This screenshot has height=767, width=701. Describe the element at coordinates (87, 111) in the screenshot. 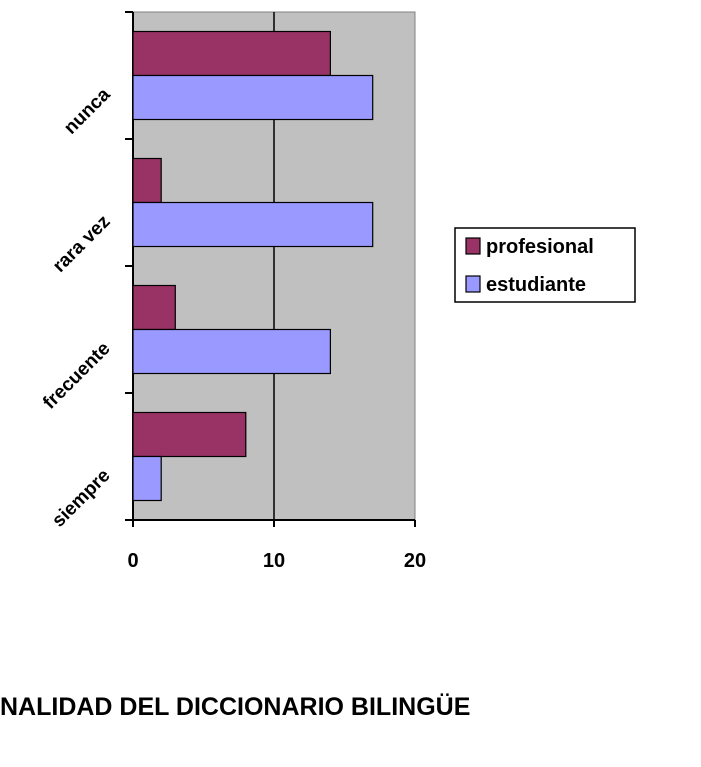

I see `y-tick-label: nunca` at that location.